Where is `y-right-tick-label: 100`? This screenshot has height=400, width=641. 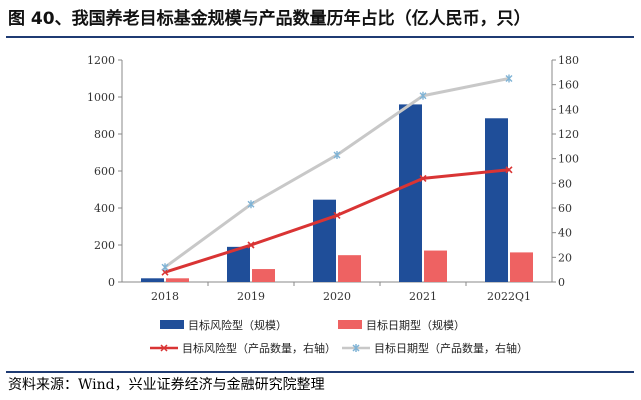
y-right-tick-label: 100 is located at coordinates (568, 159).